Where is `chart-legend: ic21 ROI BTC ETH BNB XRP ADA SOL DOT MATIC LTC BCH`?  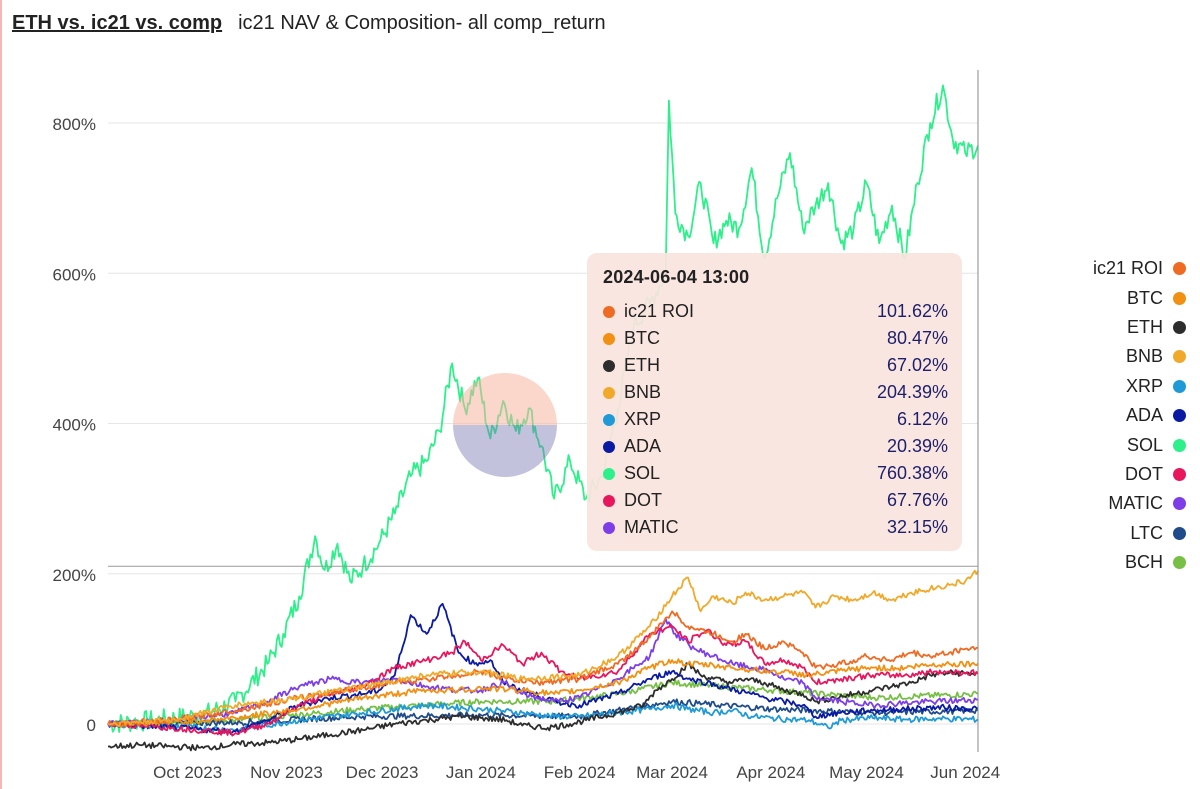 chart-legend: ic21 ROI BTC ETH BNB XRP ADA SOL DOT MATIC LTC BCH is located at coordinates (1116, 415).